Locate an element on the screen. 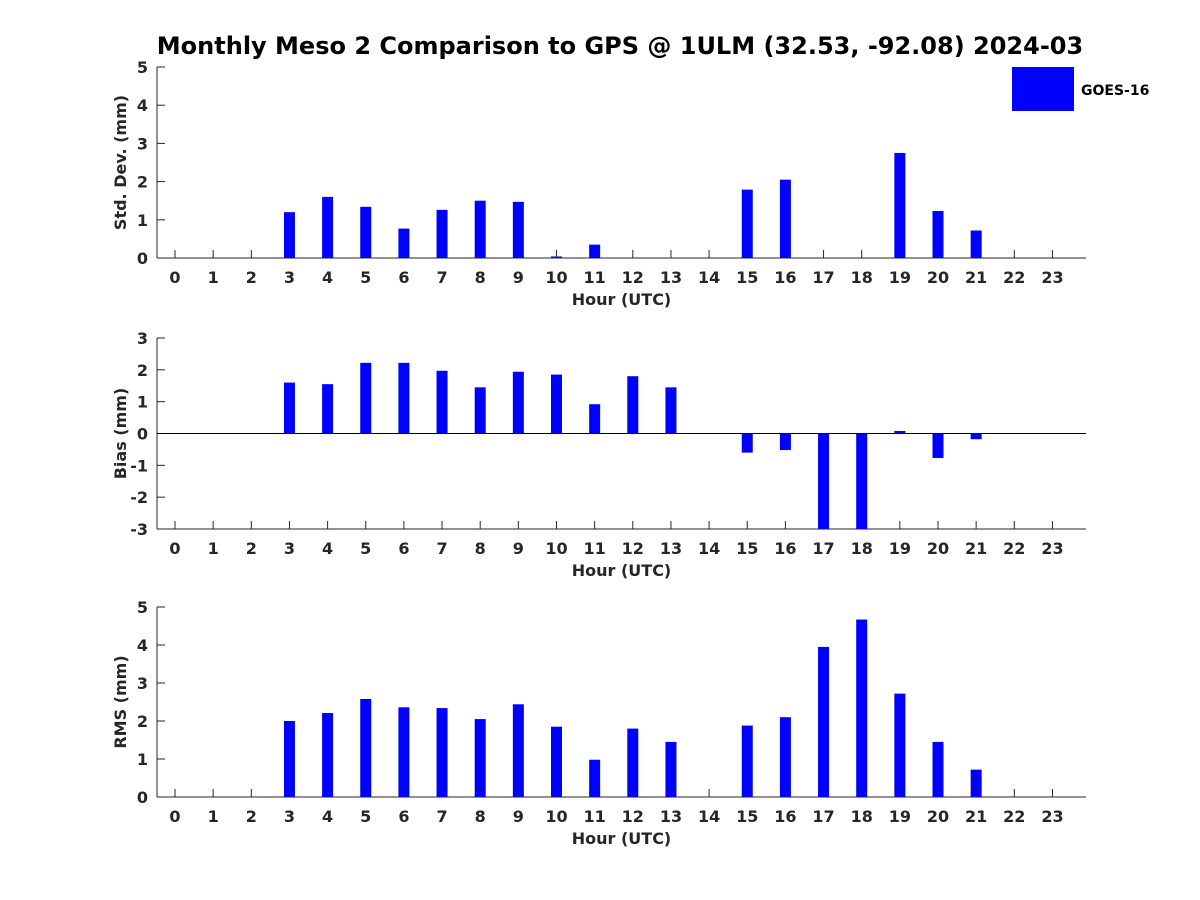 The height and width of the screenshot is (900, 1200). y-tick-label: -1 is located at coordinates (139, 465).